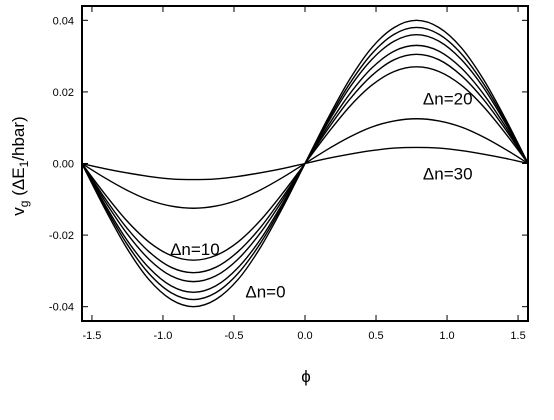 The width and height of the screenshot is (554, 420). I want to click on y-tick-label: -0.04, so click(61, 308).